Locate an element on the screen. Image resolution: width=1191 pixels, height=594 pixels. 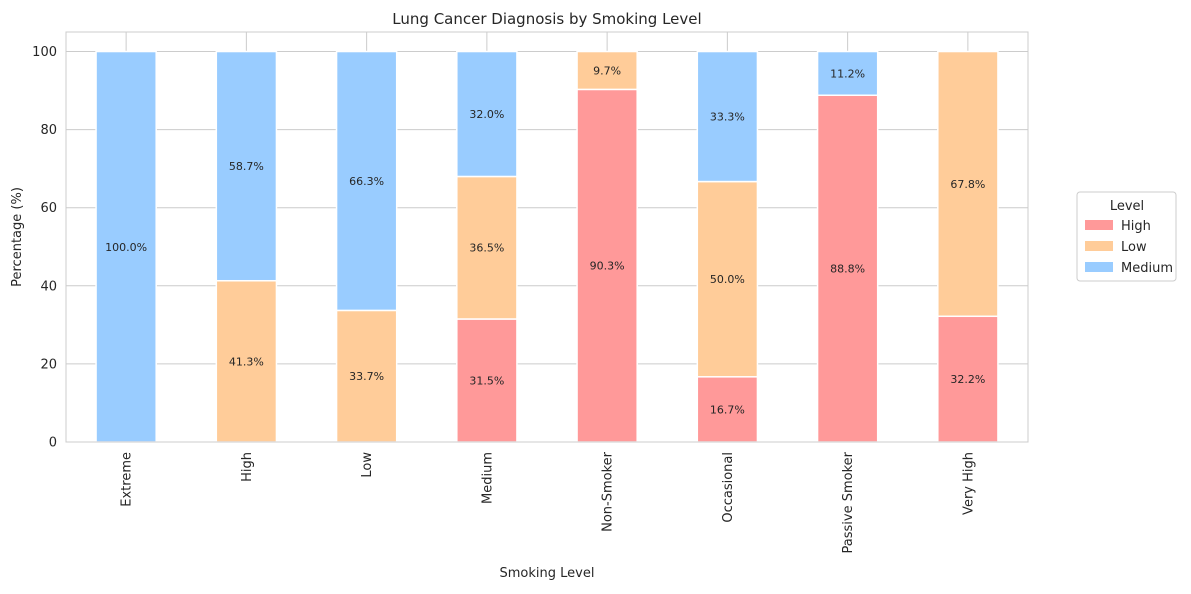
bar-value-label: 90.3% is located at coordinates (607, 266).